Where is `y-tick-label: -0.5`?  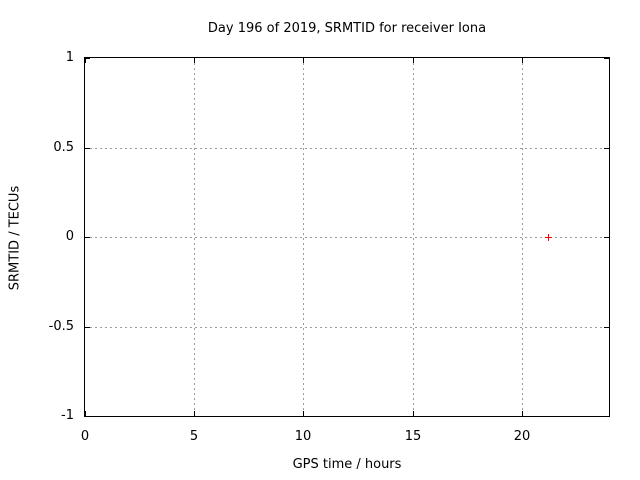
y-tick-label: -0.5 is located at coordinates (61, 326).